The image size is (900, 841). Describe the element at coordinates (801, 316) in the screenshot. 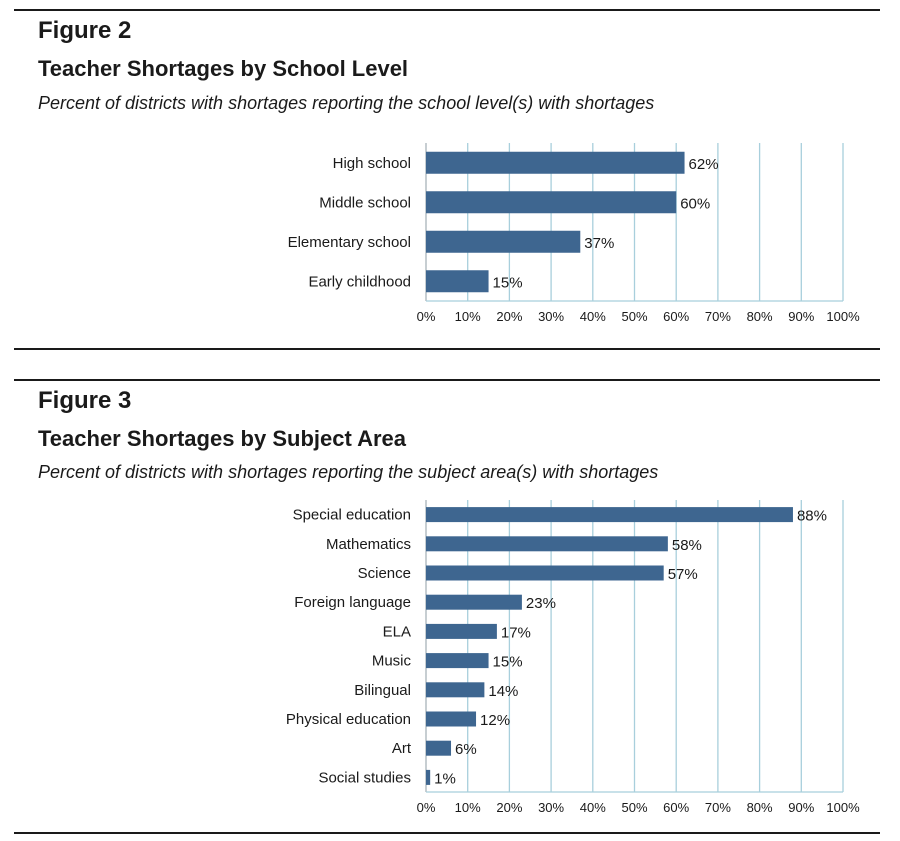

I see `figure-2-tick-label: 90%` at that location.